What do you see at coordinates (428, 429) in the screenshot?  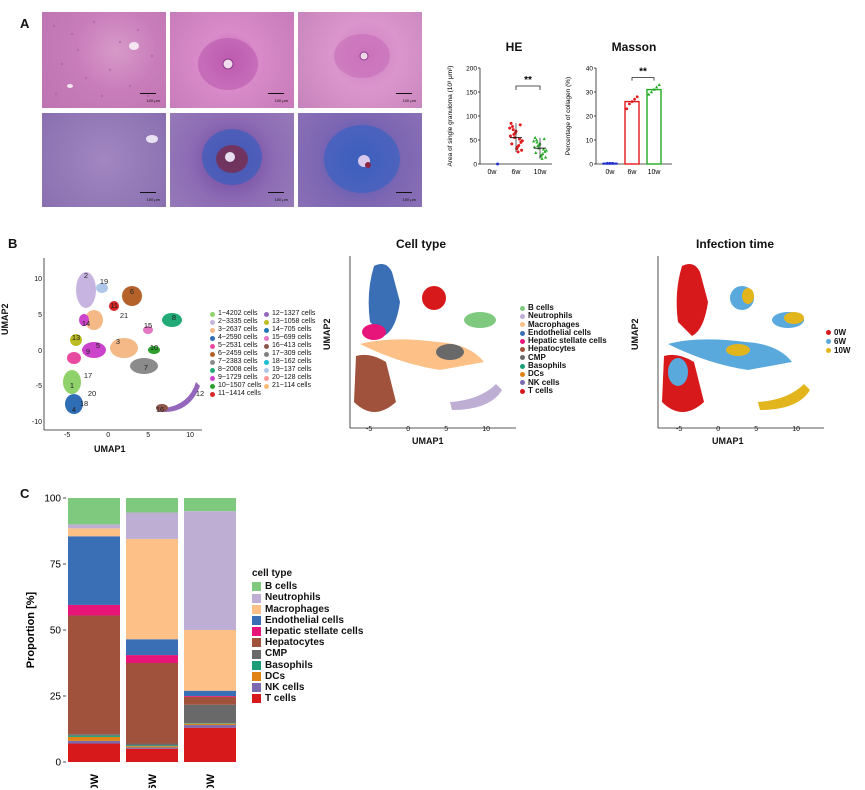 I see `celltype-umap-xticks: -5 0 5 10` at bounding box center [428, 429].